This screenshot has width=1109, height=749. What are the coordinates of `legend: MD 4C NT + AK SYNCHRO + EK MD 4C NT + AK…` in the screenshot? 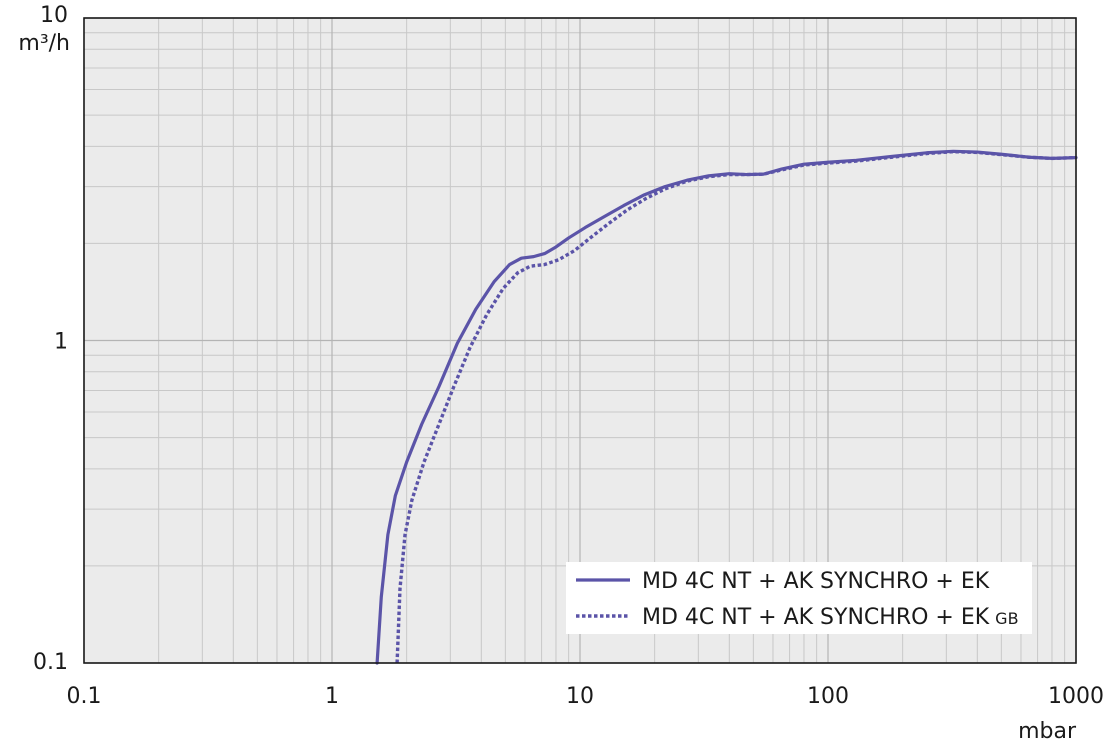 It's located at (799, 598).